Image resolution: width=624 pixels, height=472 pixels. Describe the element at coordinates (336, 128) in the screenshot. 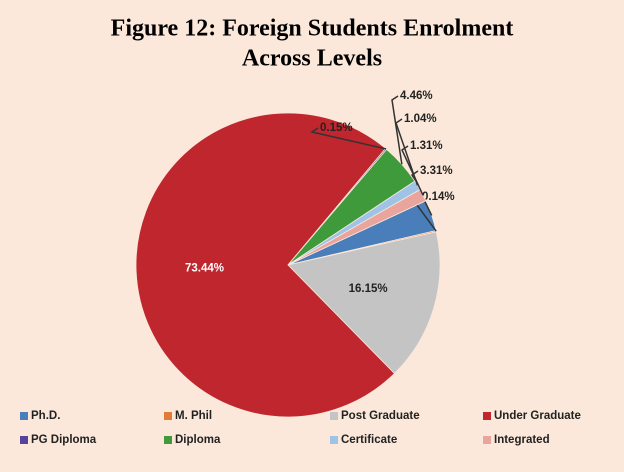

I see `value-label: 0.15%` at that location.